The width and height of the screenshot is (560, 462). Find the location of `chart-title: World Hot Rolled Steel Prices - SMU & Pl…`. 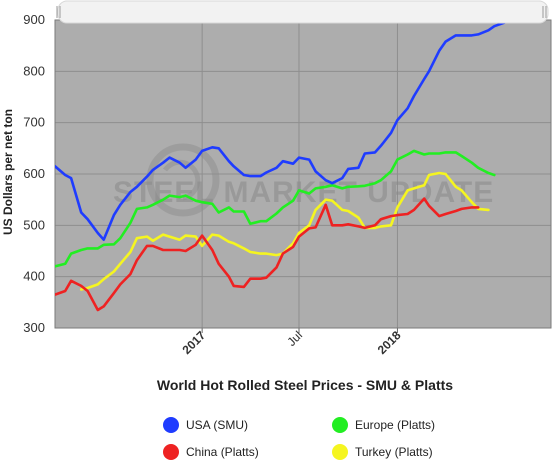

chart-title: World Hot Rolled Steel Prices - SMU & Pl… is located at coordinates (305, 385).